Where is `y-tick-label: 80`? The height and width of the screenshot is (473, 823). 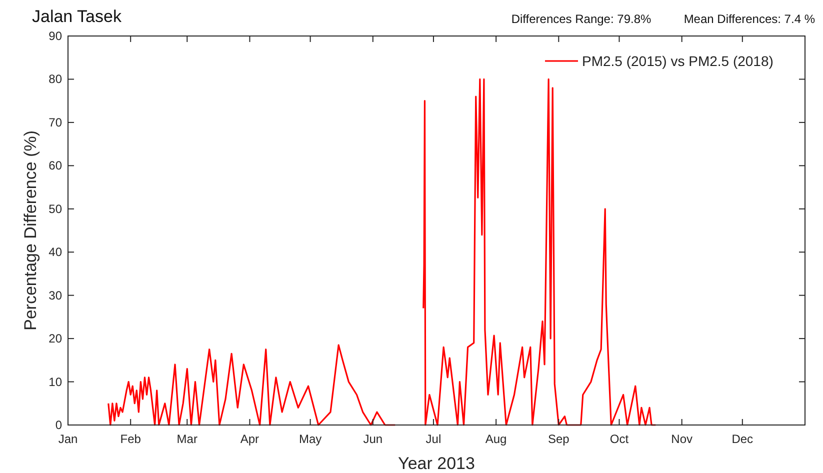 y-tick-label: 80 is located at coordinates (55, 79).